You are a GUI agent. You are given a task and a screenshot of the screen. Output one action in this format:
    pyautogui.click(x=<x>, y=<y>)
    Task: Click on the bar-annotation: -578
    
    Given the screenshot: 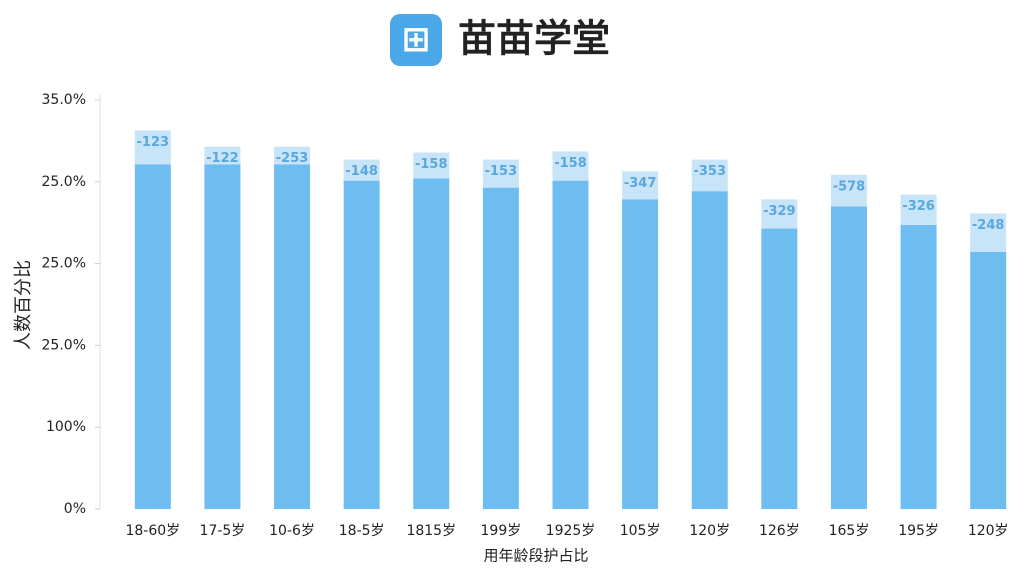 What is the action you would take?
    pyautogui.click(x=849, y=186)
    